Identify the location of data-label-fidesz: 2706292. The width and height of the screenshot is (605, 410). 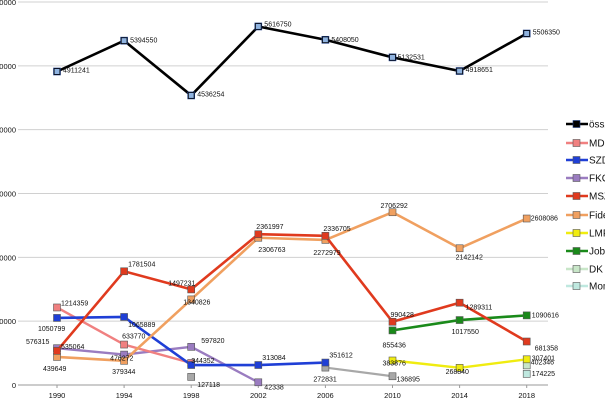
(394, 206).